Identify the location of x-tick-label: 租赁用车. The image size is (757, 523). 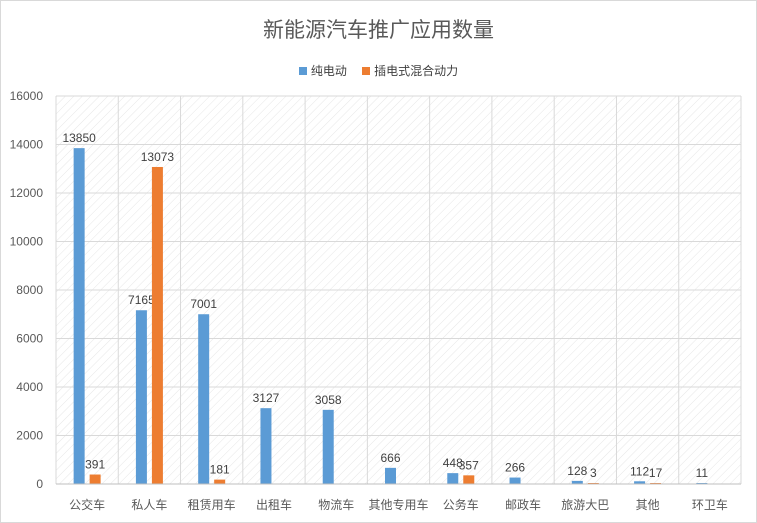
(212, 504).